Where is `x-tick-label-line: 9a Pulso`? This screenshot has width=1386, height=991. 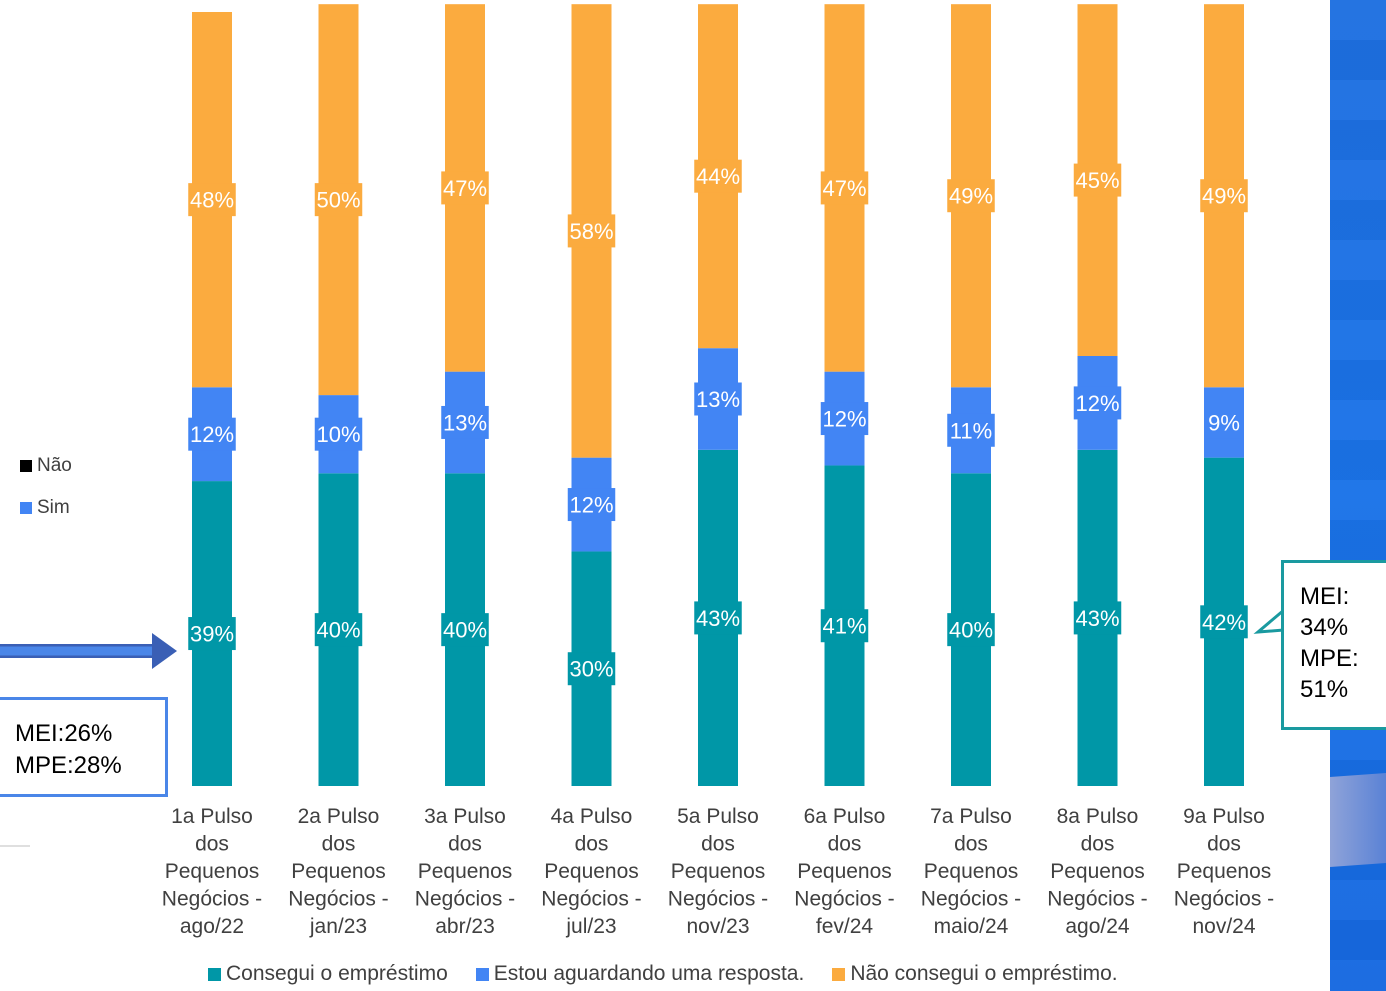
x-tick-label-line: 9a Pulso is located at coordinates (1224, 816).